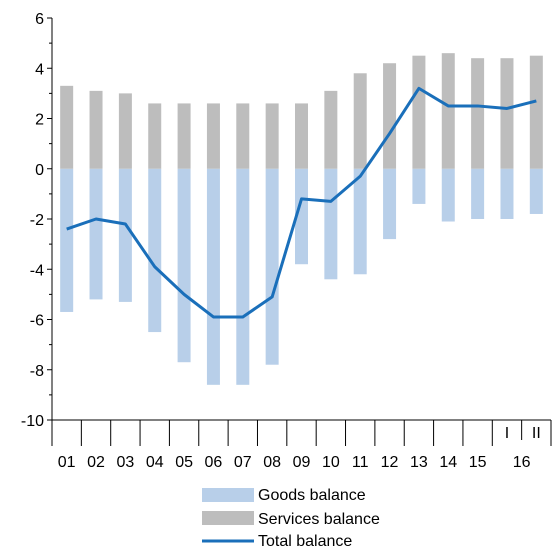 Image resolution: width=558 pixels, height=549 pixels. What do you see at coordinates (243, 462) in the screenshot?
I see `x-category-label: 07` at bounding box center [243, 462].